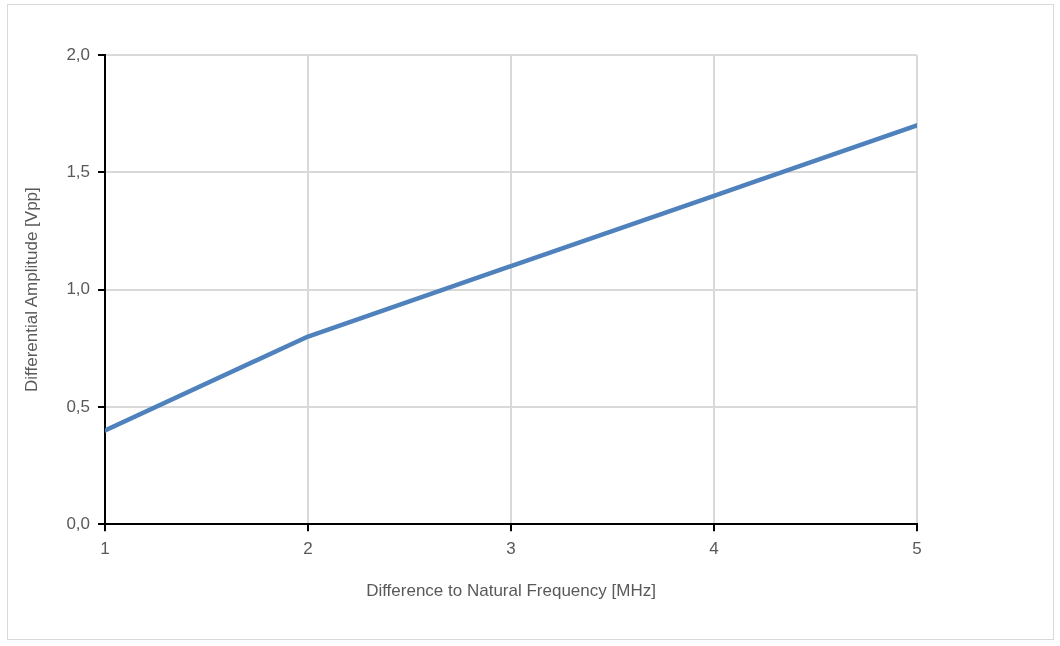 The height and width of the screenshot is (646, 1060). What do you see at coordinates (308, 549) in the screenshot?
I see `x-tick-label: 2` at bounding box center [308, 549].